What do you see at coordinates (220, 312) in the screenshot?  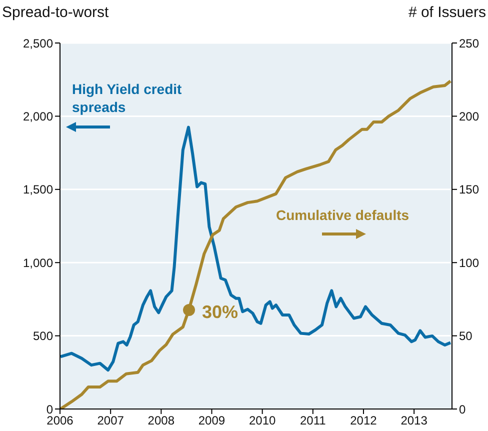 I see `annotation: 30%` at bounding box center [220, 312].